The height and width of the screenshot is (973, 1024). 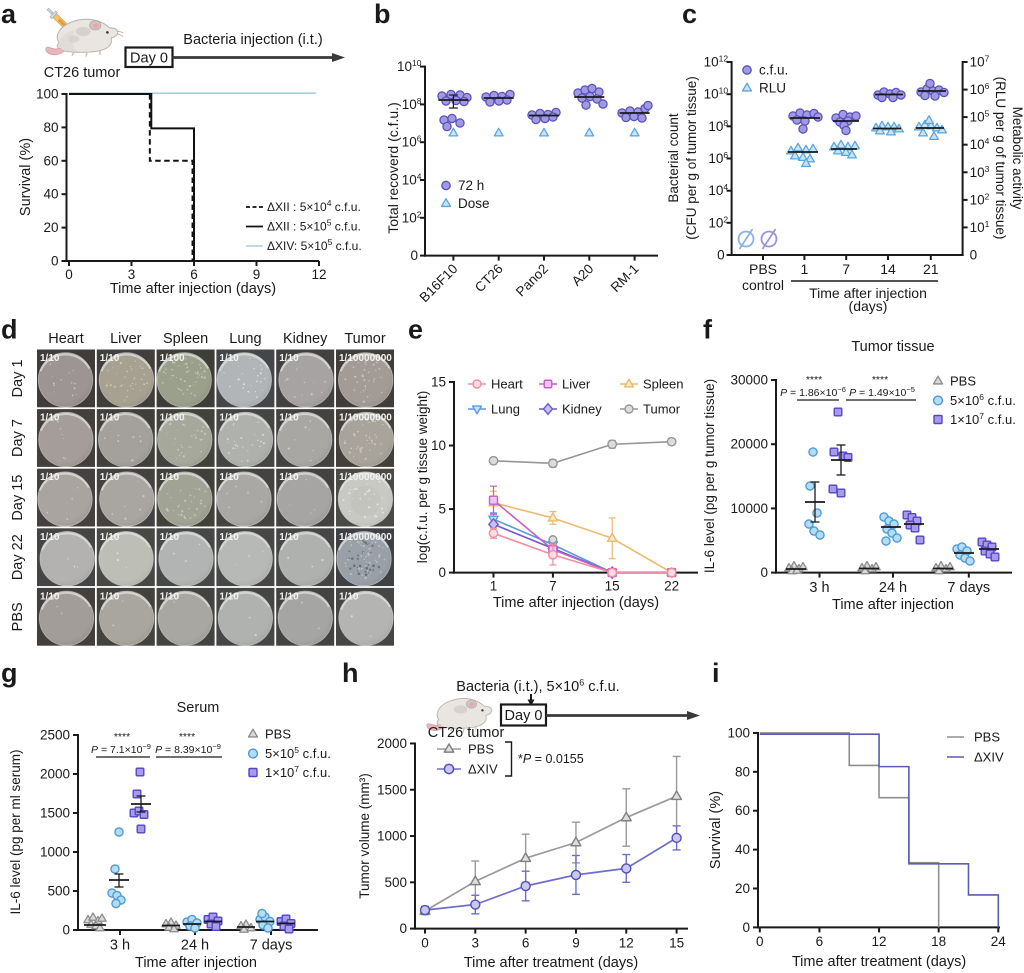 What do you see at coordinates (938, 941) in the screenshot?
I see `svg-text: 18` at bounding box center [938, 941].